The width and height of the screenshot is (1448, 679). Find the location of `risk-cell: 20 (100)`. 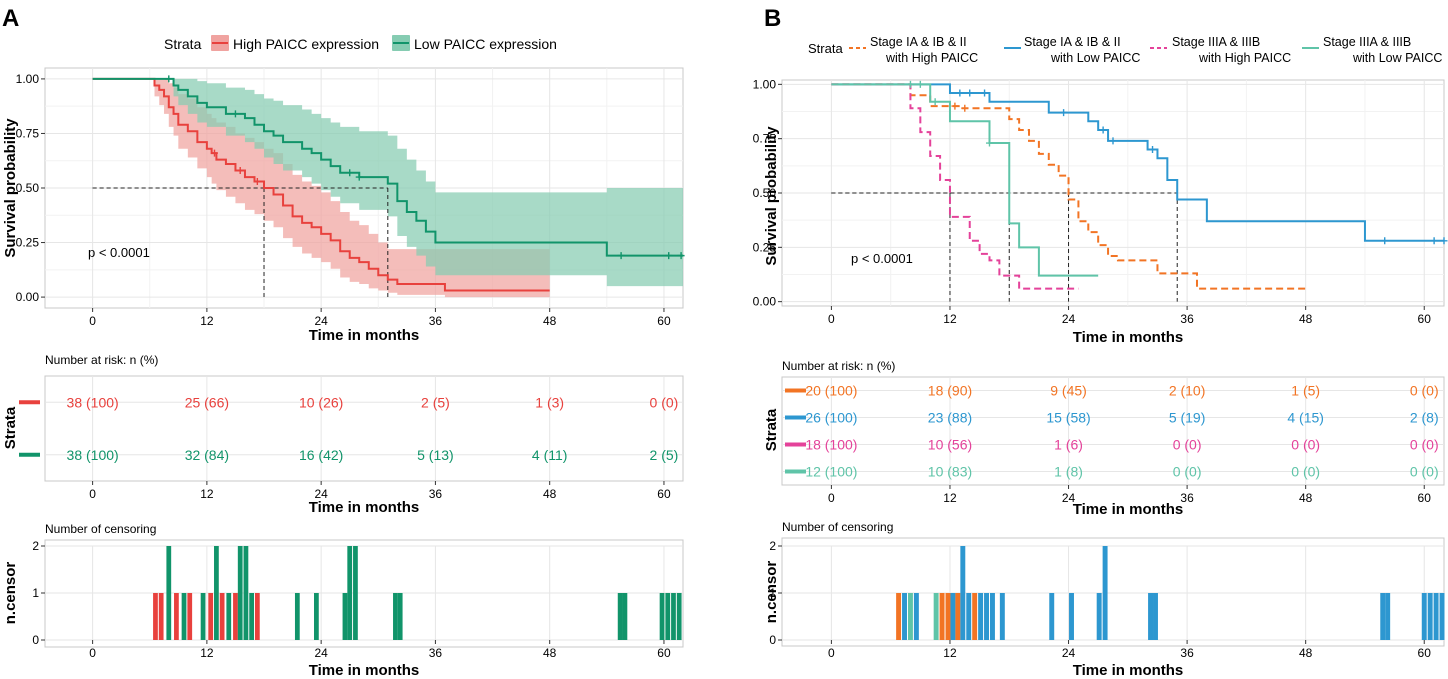

risk-cell: 20 (100) is located at coordinates (831, 391).